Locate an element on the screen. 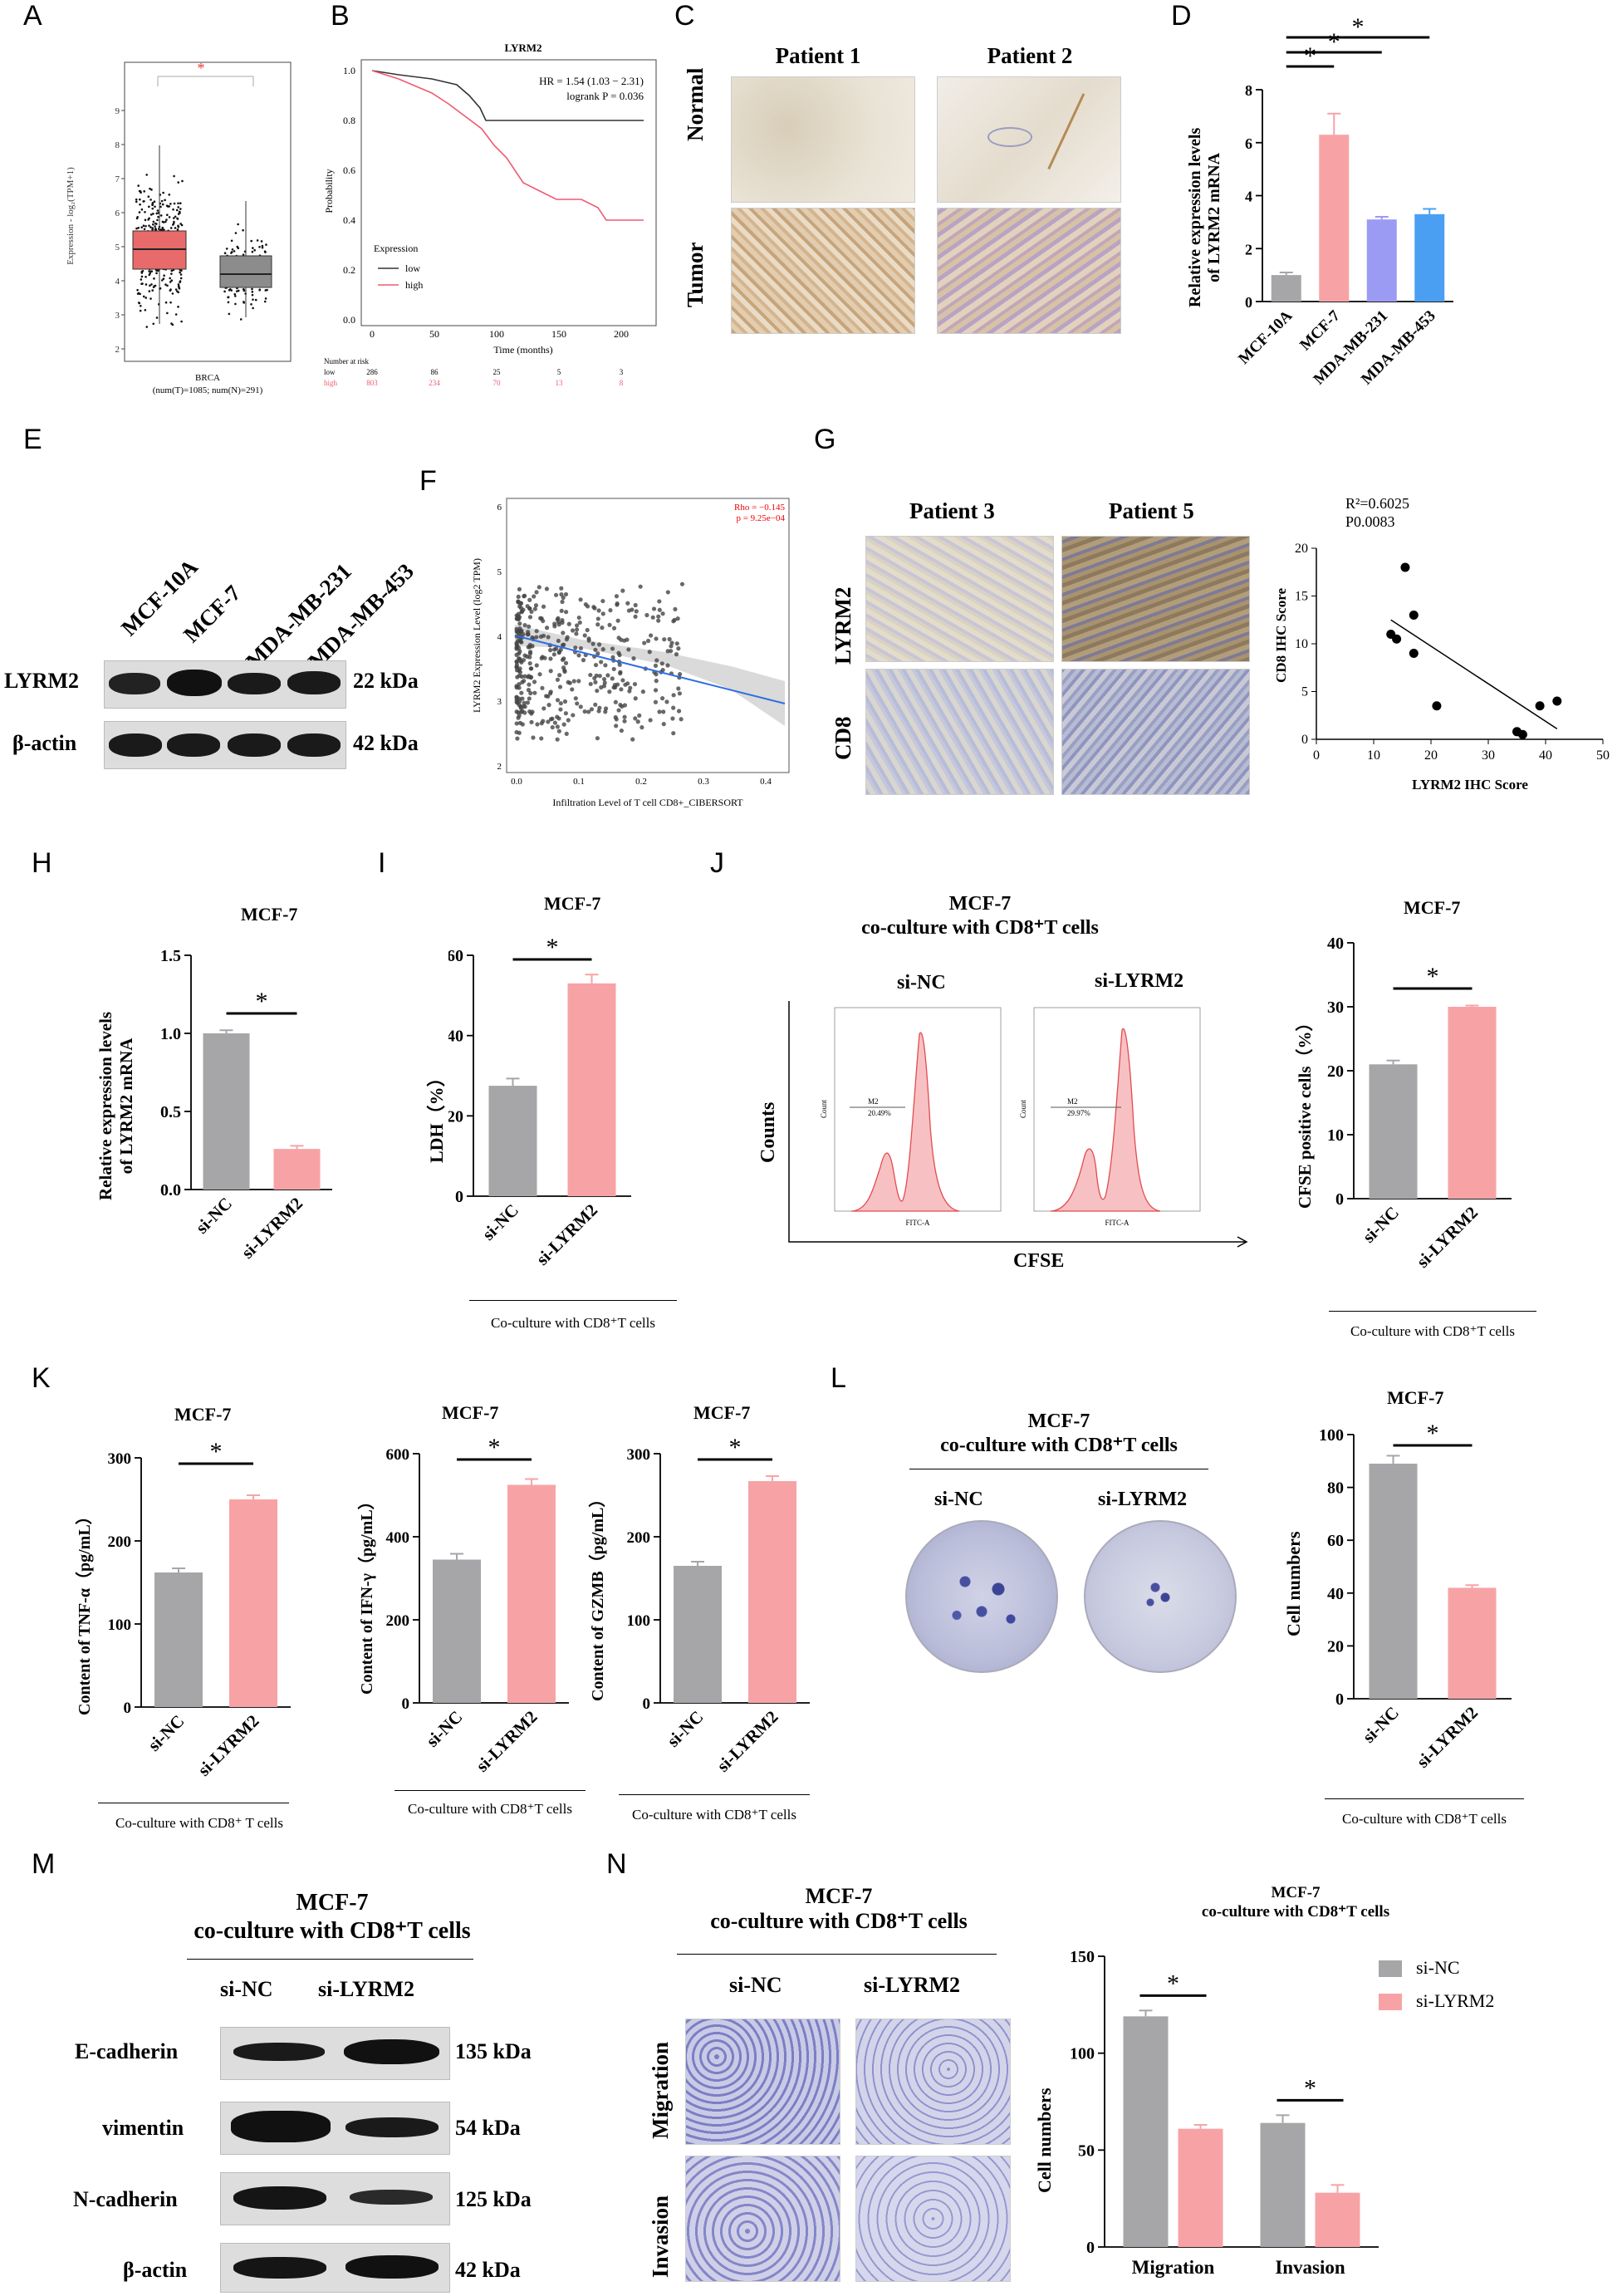 The width and height of the screenshot is (1622, 2296). km-curve-high is located at coordinates (508, 145).